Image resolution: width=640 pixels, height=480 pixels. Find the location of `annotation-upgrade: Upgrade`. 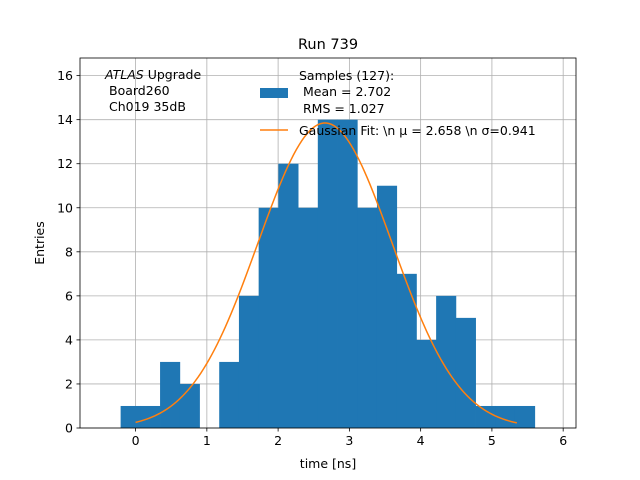

annotation-upgrade: Upgrade is located at coordinates (173, 74).